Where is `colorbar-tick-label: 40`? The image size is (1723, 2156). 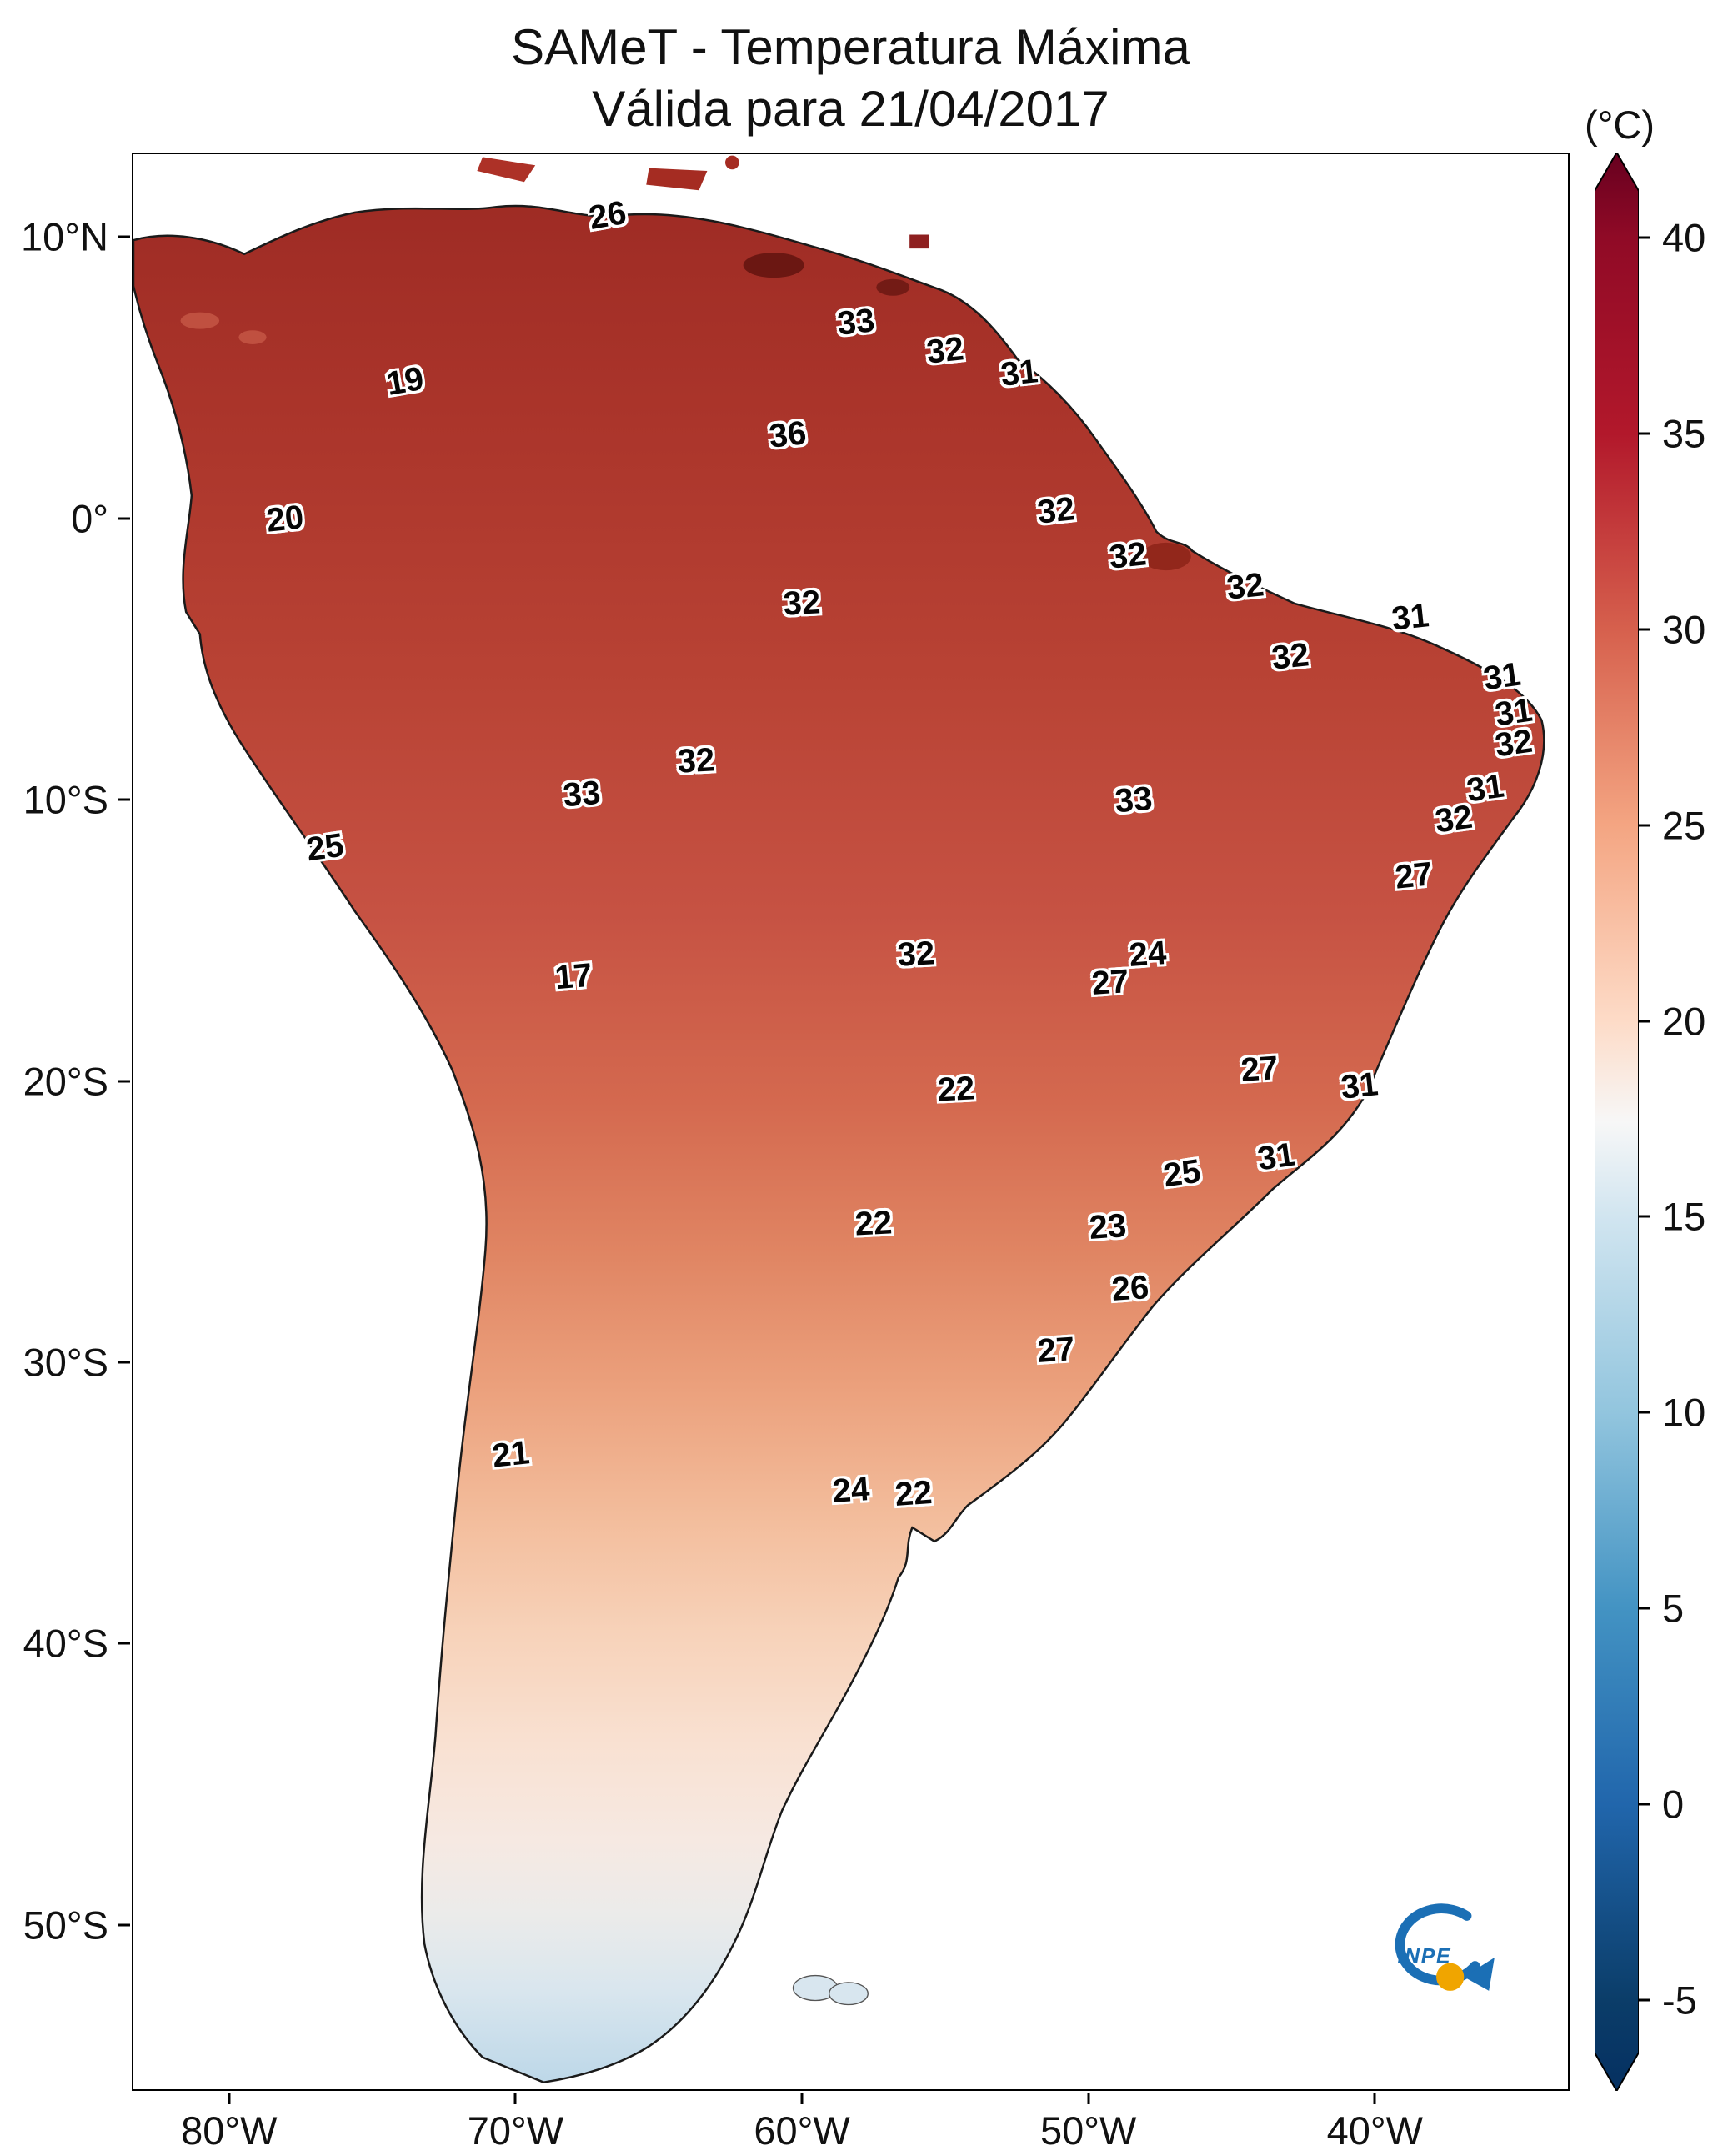
colorbar-tick-label: 40 is located at coordinates (1684, 237).